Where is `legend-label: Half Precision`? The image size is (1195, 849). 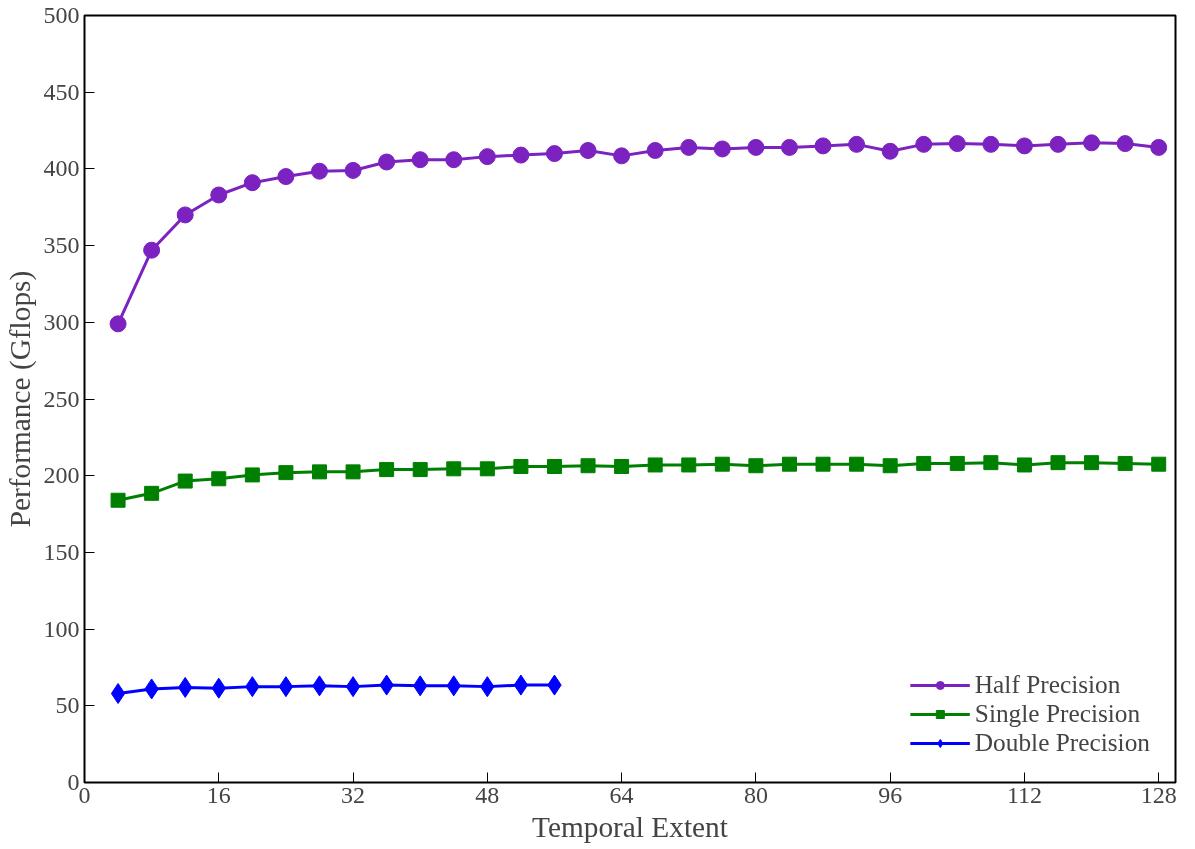 legend-label: Half Precision is located at coordinates (1047, 684).